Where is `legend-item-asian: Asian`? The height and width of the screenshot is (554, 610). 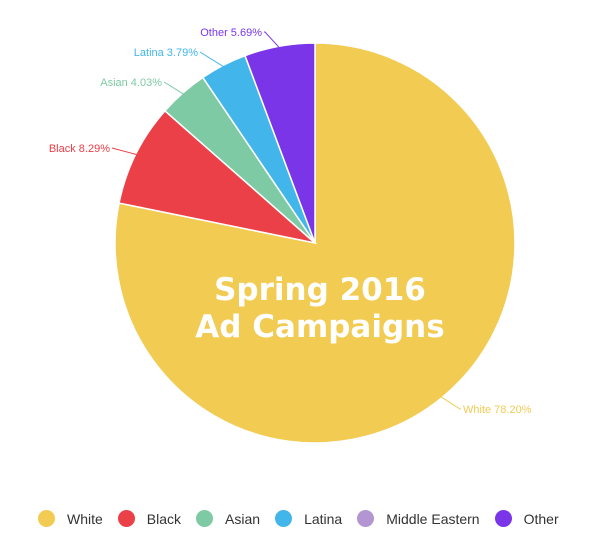
legend-item-asian: Asian is located at coordinates (228, 518).